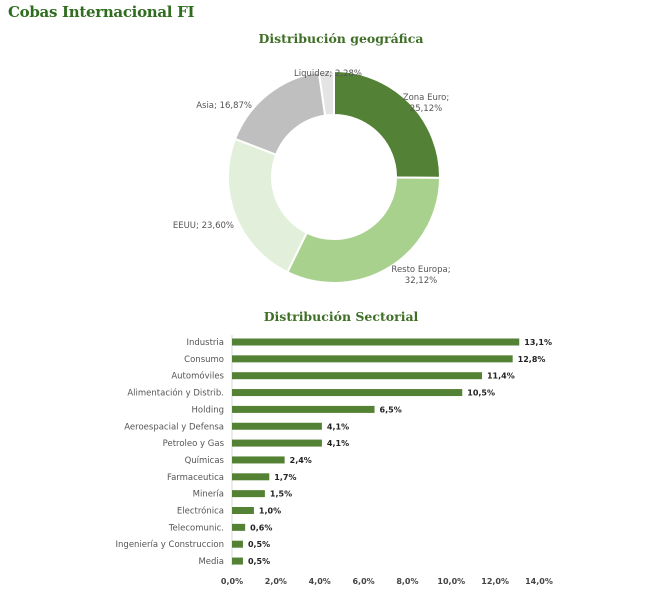 The width and height of the screenshot is (656, 610). What do you see at coordinates (451, 581) in the screenshot?
I see `x-tick-label: 10,0%` at bounding box center [451, 581].